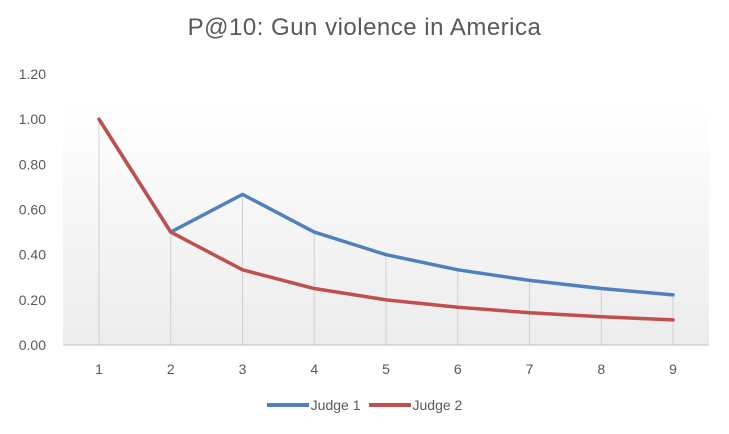 This screenshot has width=729, height=434. Describe the element at coordinates (314, 369) in the screenshot. I see `x-tick-label: 4` at that location.